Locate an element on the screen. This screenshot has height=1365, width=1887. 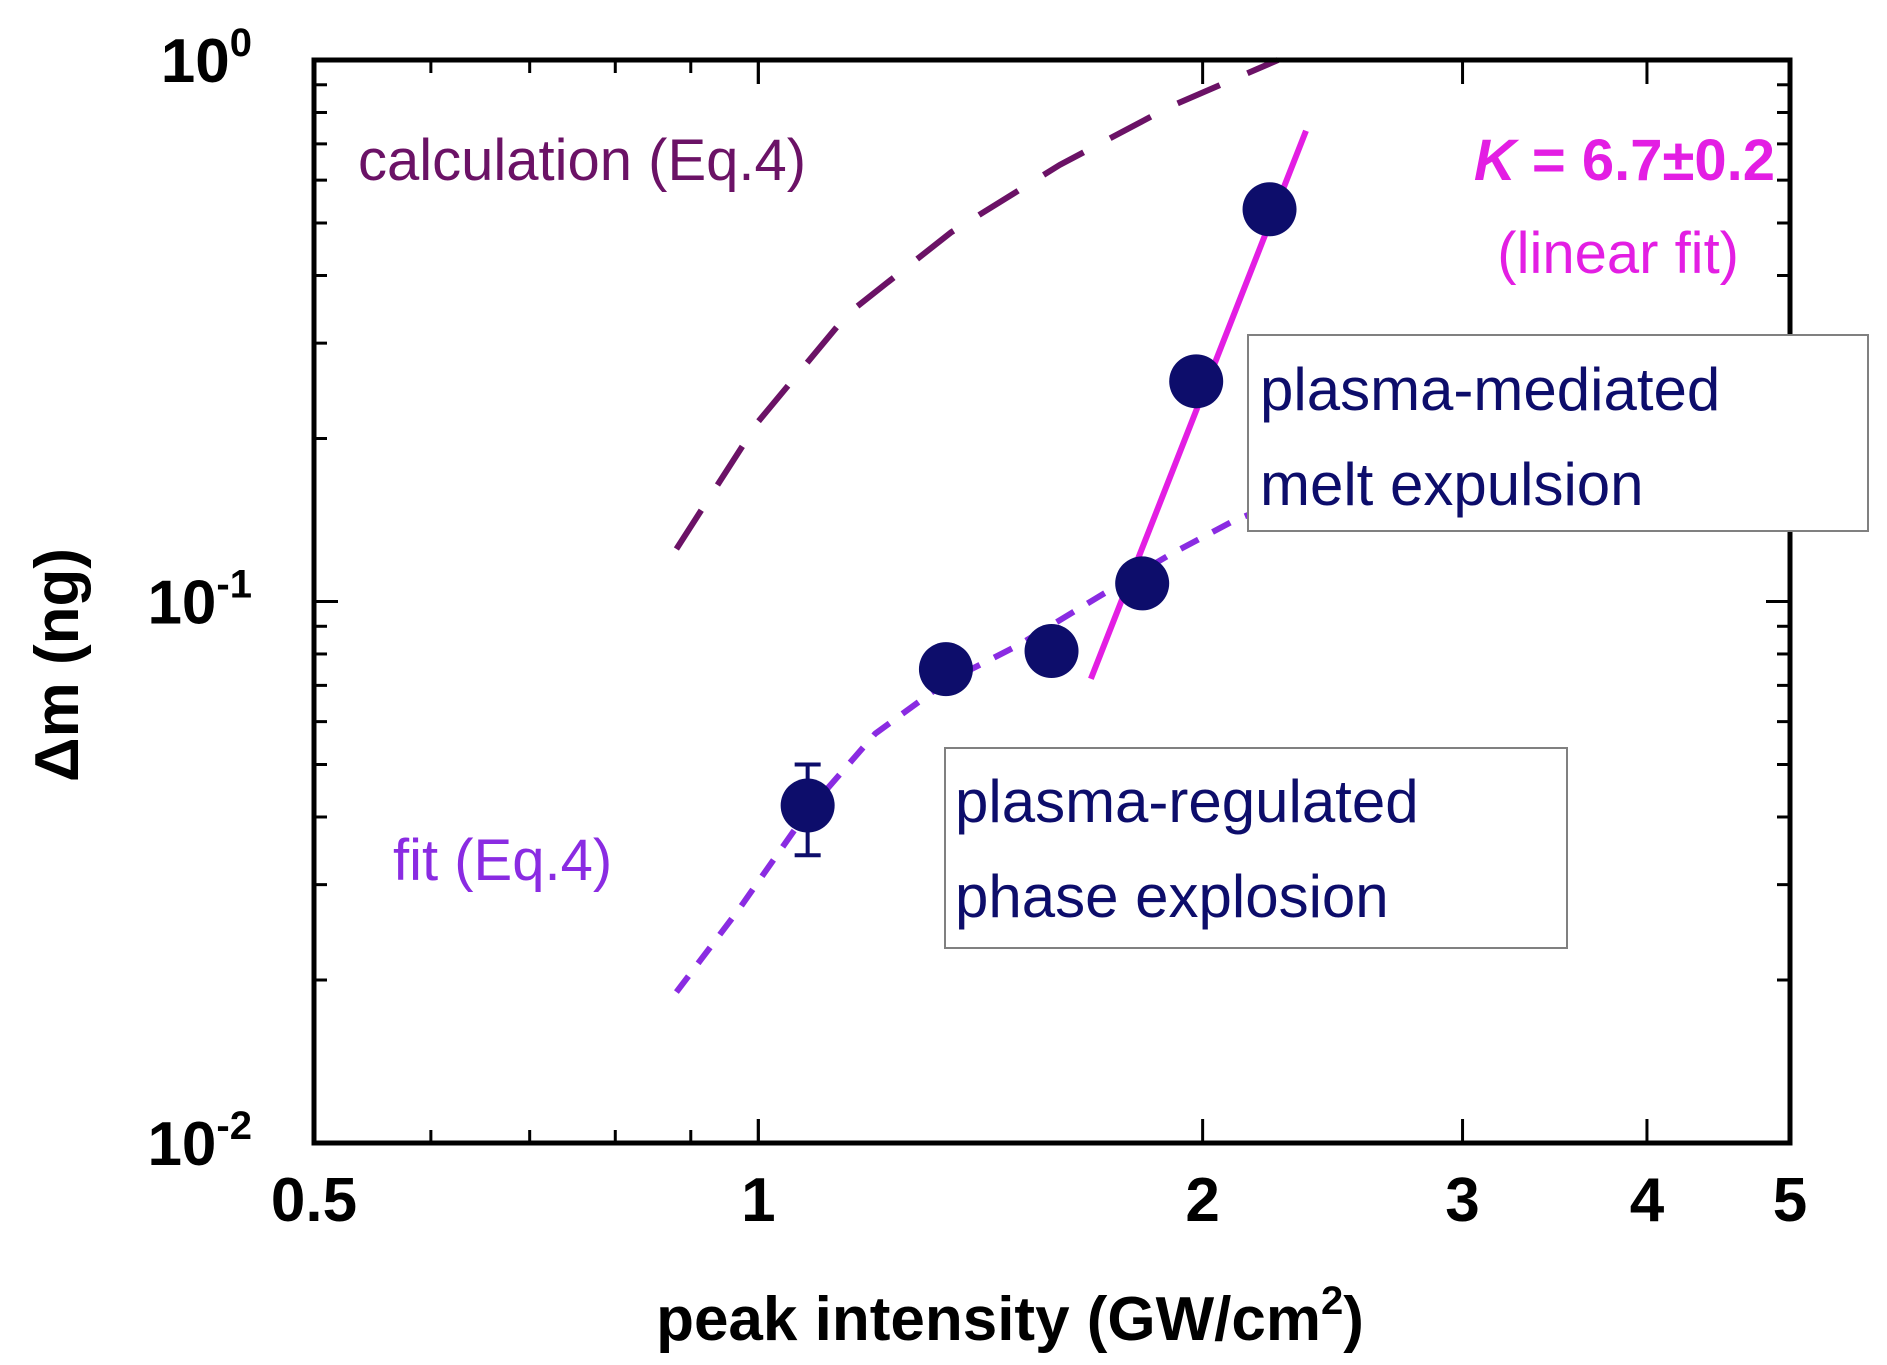
x-tick-label: 2 is located at coordinates (1202, 1200).